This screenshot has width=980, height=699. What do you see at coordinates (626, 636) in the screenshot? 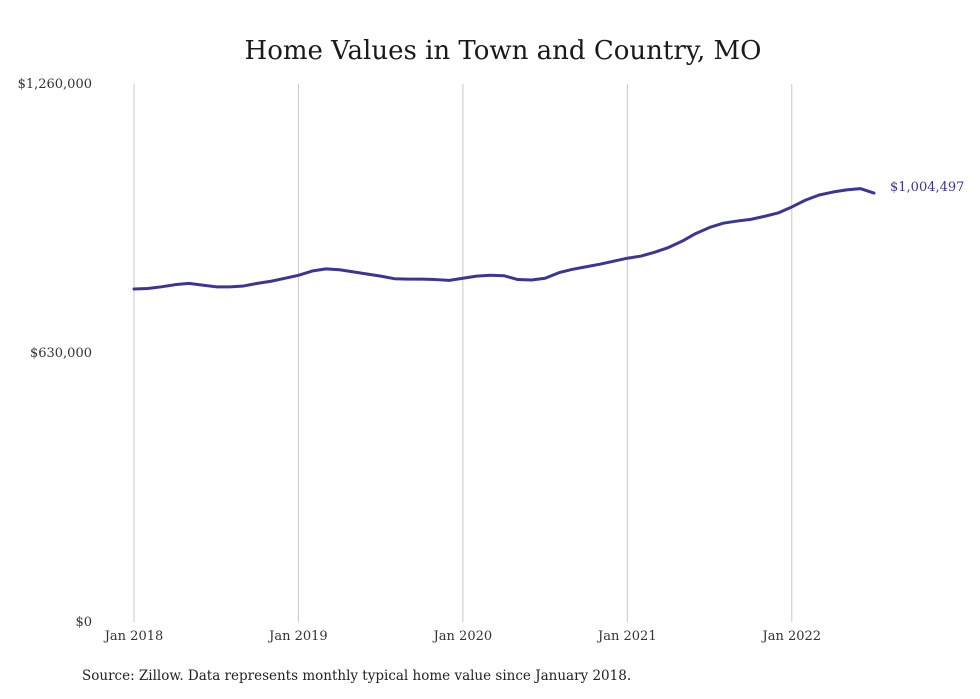
I see `x-tick-label: Jan 2021` at bounding box center [626, 636].